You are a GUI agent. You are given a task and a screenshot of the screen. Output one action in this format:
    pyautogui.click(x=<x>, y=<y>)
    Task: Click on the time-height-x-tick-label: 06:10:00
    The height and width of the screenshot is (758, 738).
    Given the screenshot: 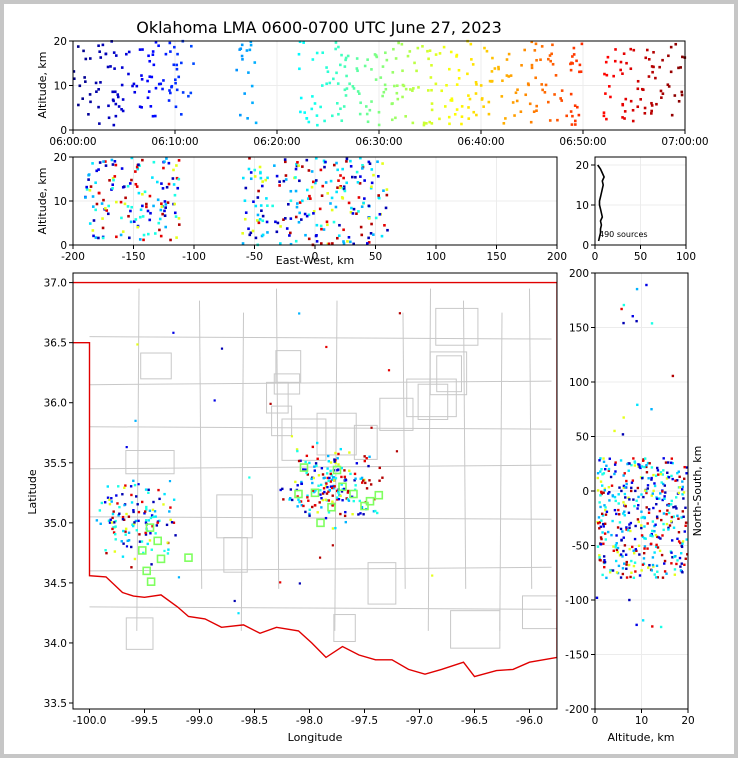 What is the action you would take?
    pyautogui.click(x=174, y=142)
    